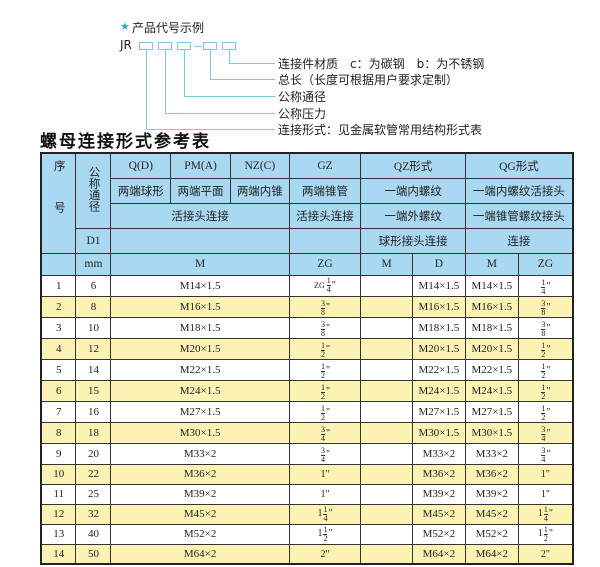  I want to click on cell-qz-d: M30×1.5, so click(438, 432).